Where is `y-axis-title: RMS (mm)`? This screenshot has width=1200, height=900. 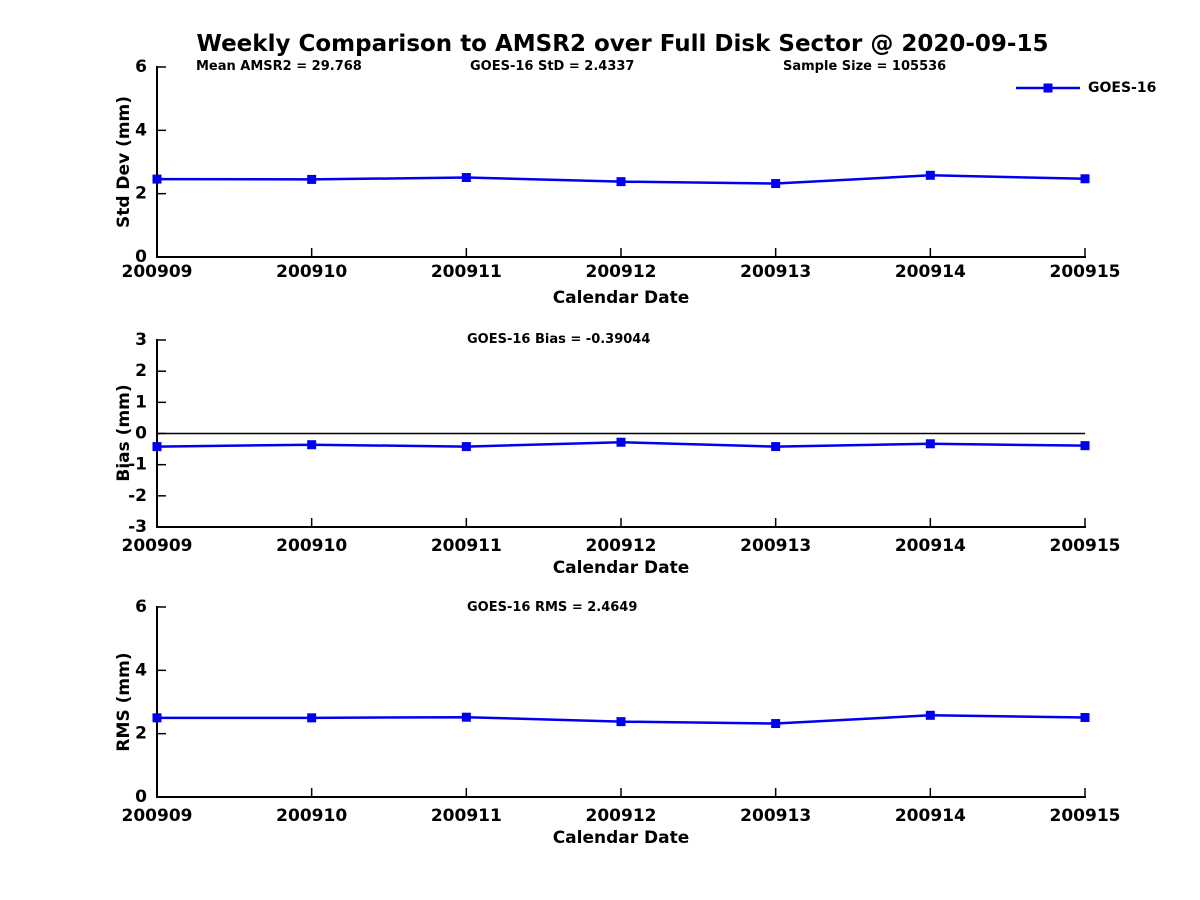
y-axis-title: RMS (mm) is located at coordinates (124, 701).